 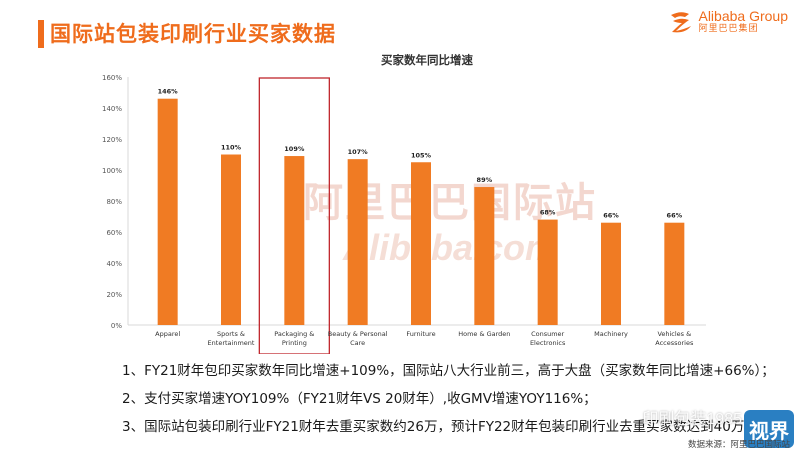 What do you see at coordinates (357, 343) in the screenshot?
I see `category-label: Care` at bounding box center [357, 343].